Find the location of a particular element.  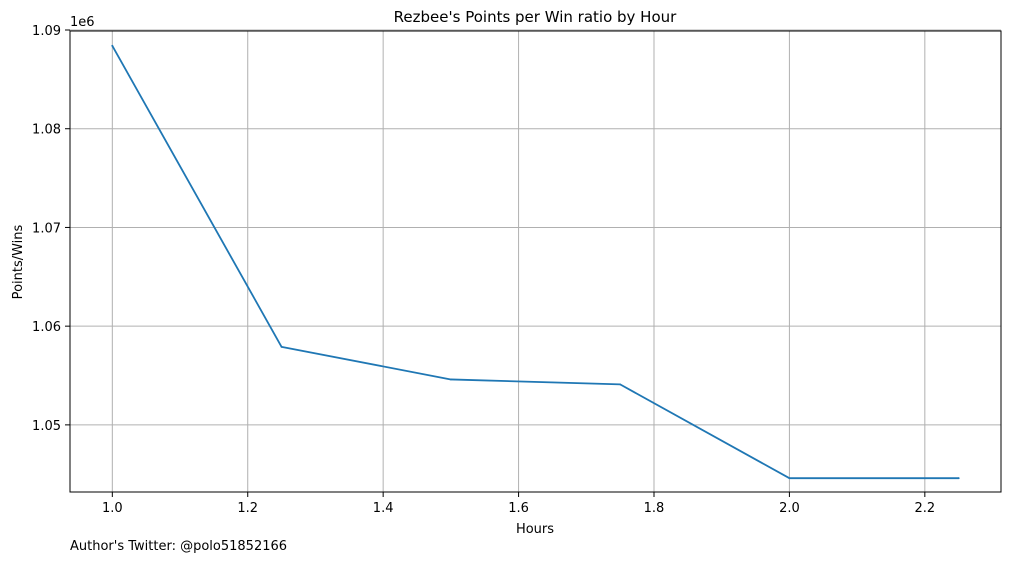

y-tick-label: 1.06 is located at coordinates (46, 327).